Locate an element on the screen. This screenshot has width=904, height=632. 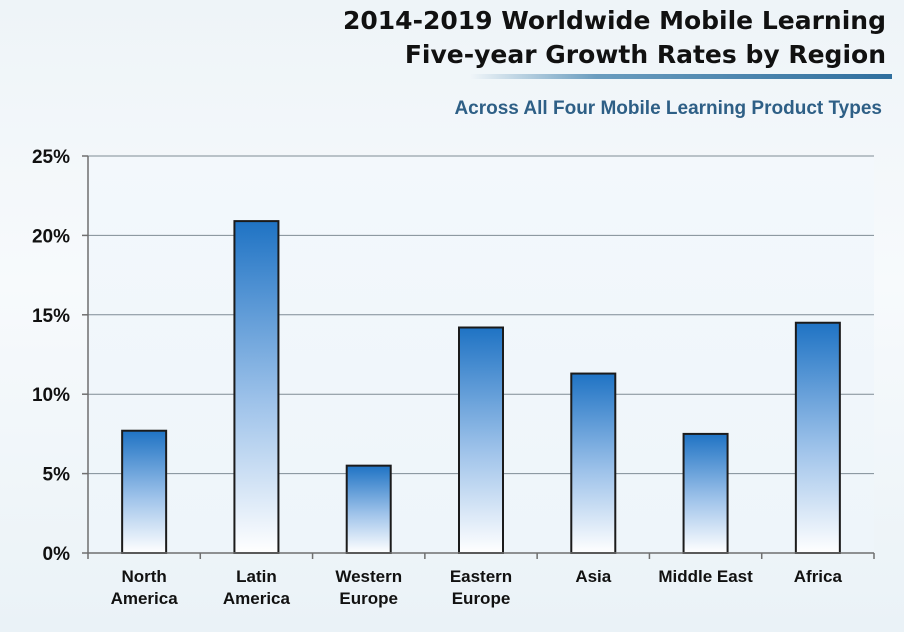
x-tick-label: Africa is located at coordinates (818, 576).